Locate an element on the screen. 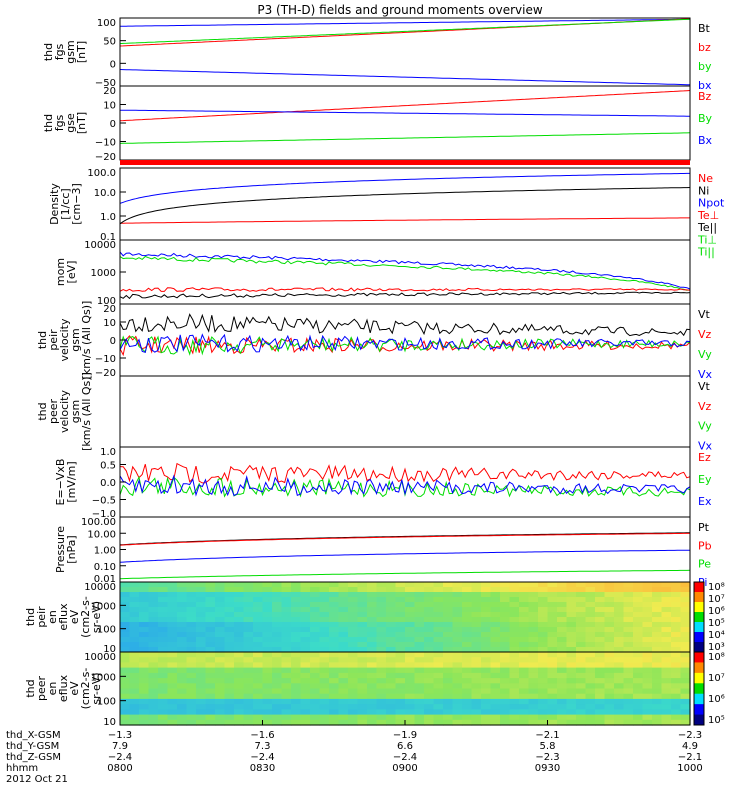 This screenshot has height=800, width=750. y-axis-label: peer is located at coordinates (53, 412).